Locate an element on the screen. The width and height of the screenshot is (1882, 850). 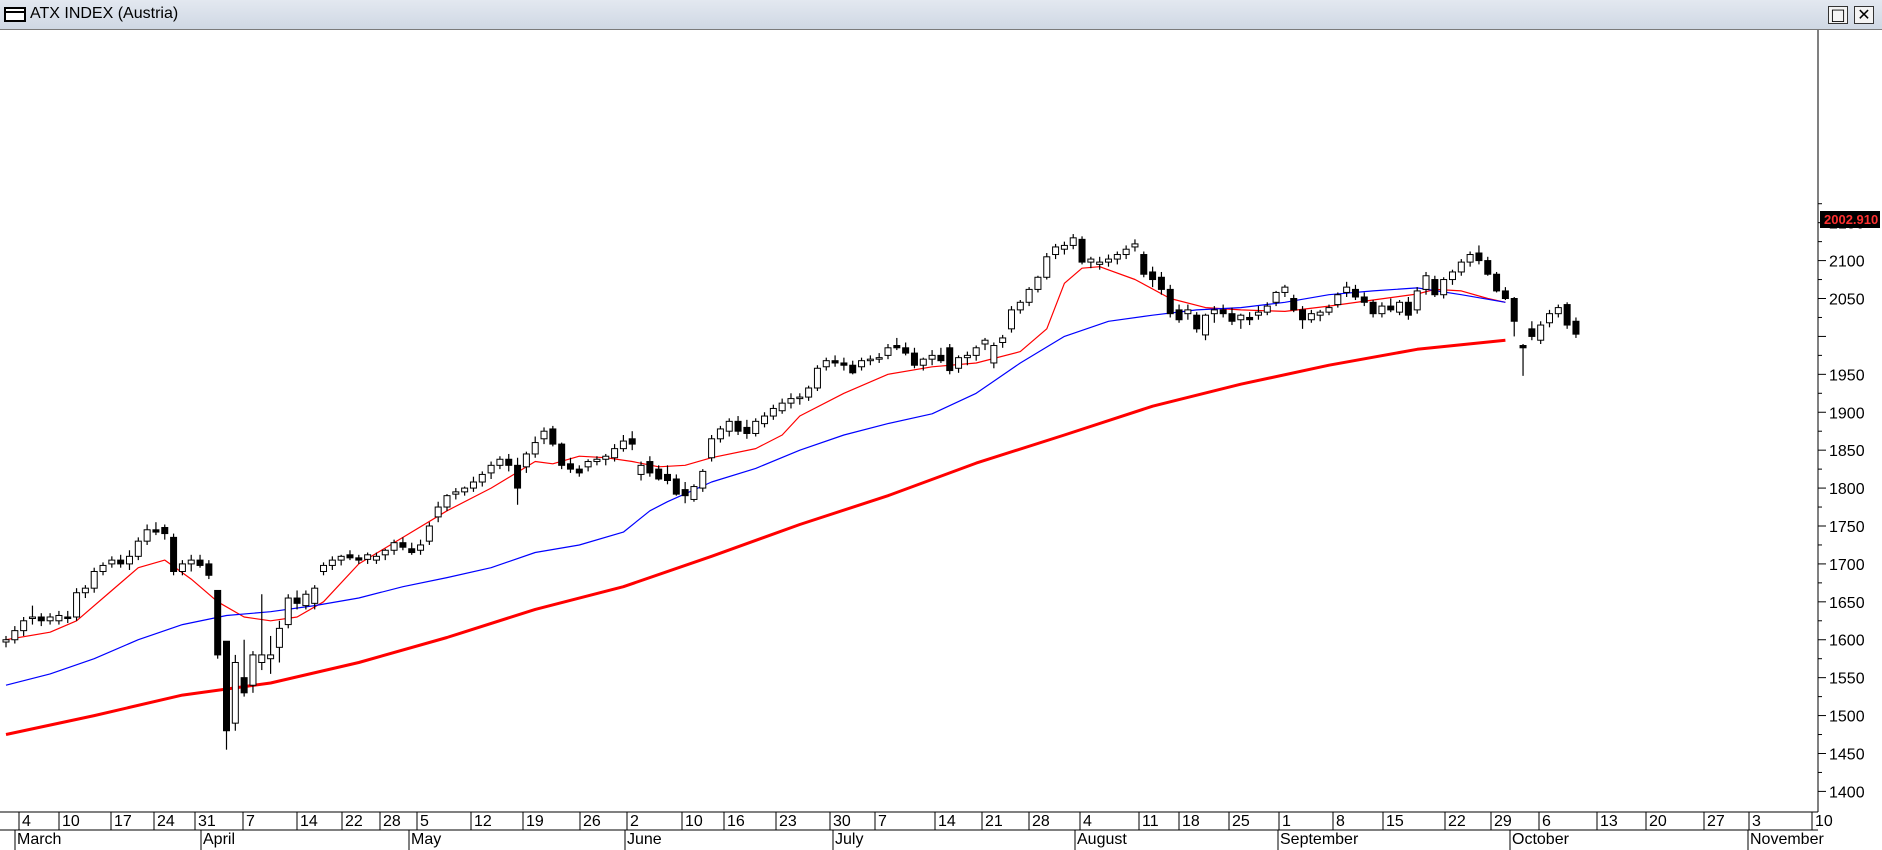
x-day-label: 22 is located at coordinates (1457, 821).